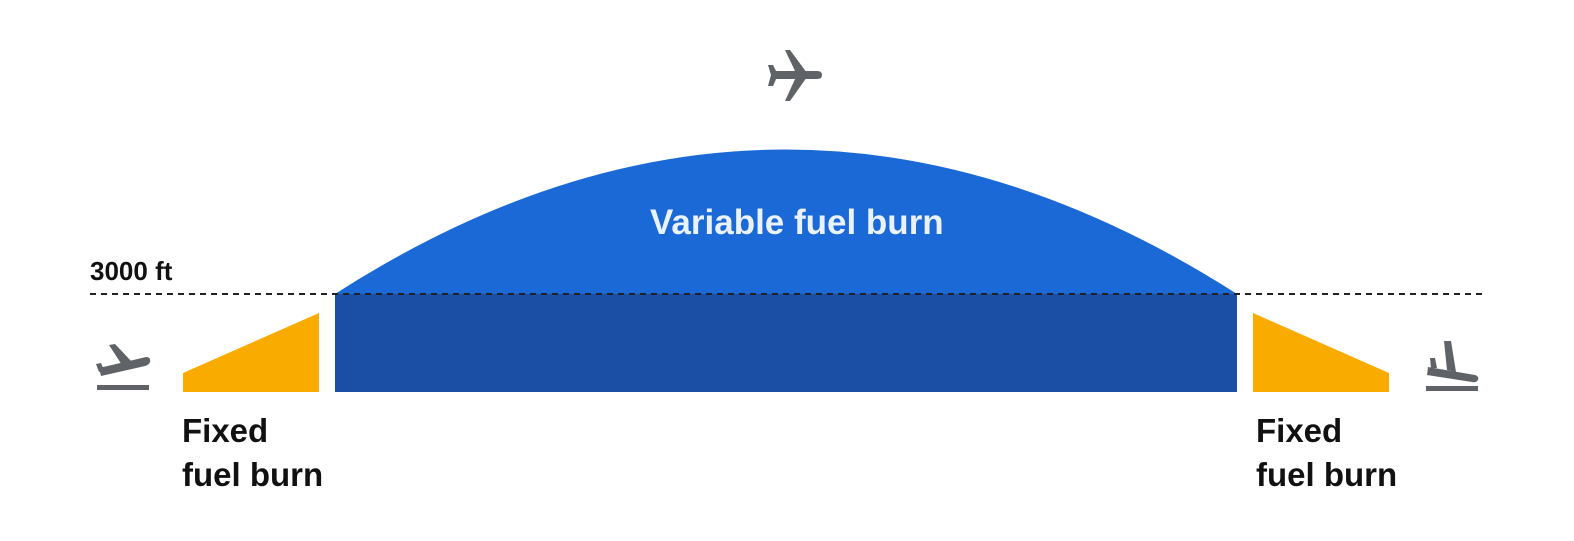 The width and height of the screenshot is (1574, 541). What do you see at coordinates (253, 474) in the screenshot?
I see `fixed-left-line2: fuel burn` at bounding box center [253, 474].